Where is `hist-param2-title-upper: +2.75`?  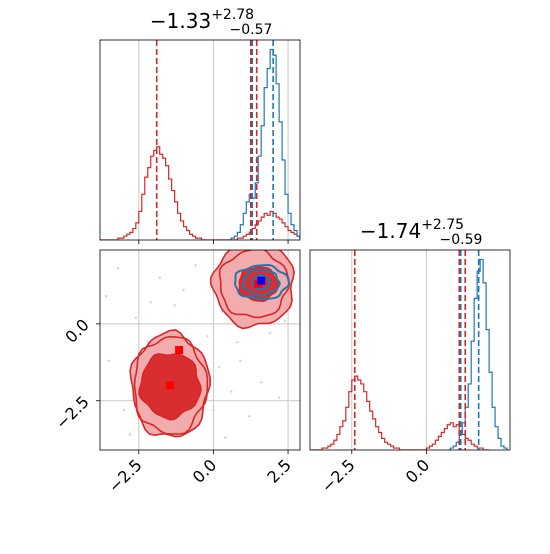
hist-param2-title-upper: +2.75 is located at coordinates (442, 225).